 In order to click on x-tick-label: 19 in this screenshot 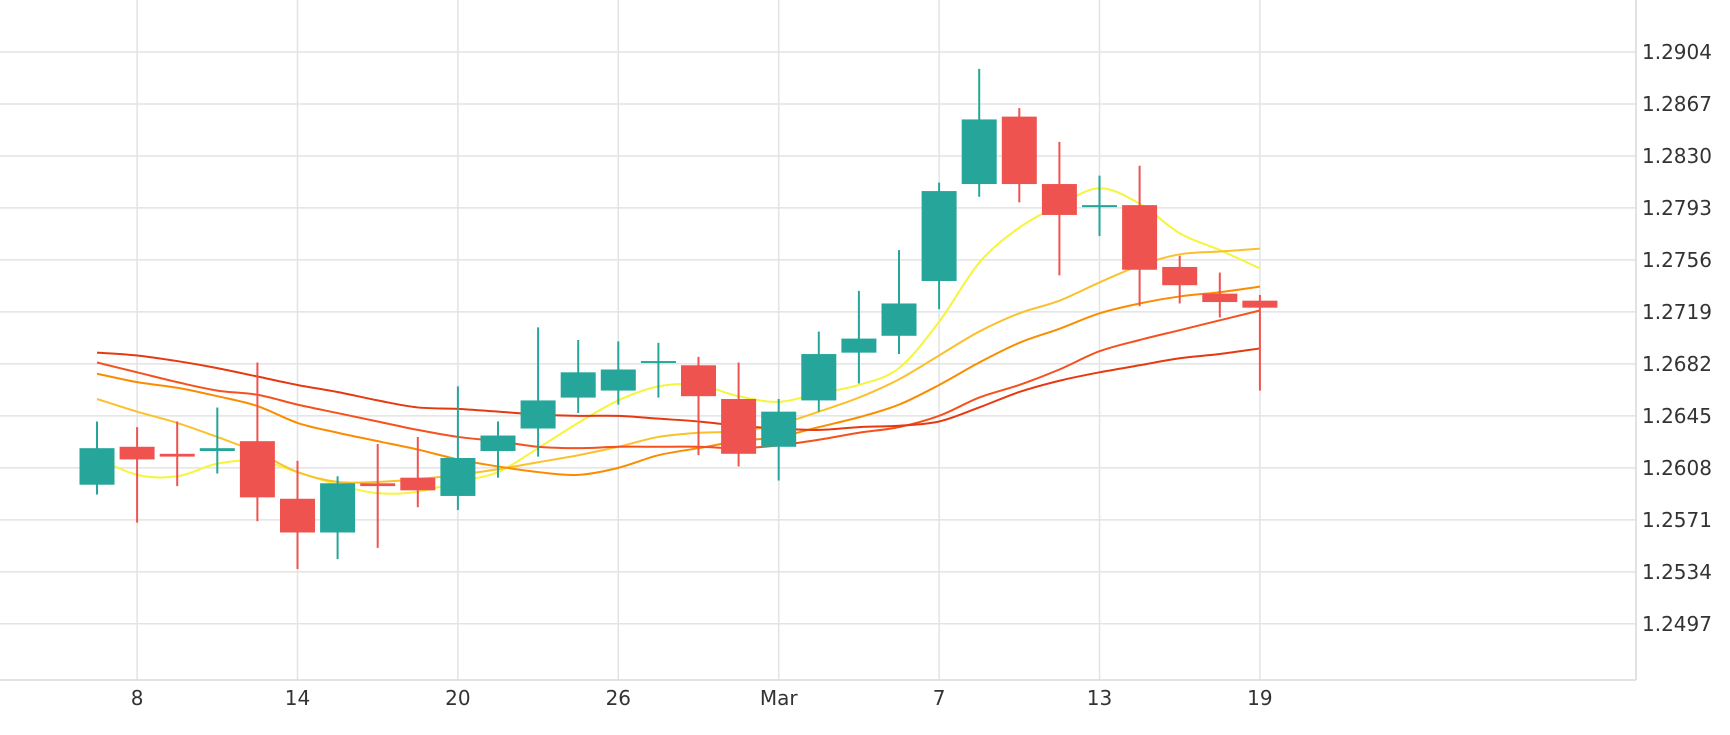, I will do `click(1259, 698)`.